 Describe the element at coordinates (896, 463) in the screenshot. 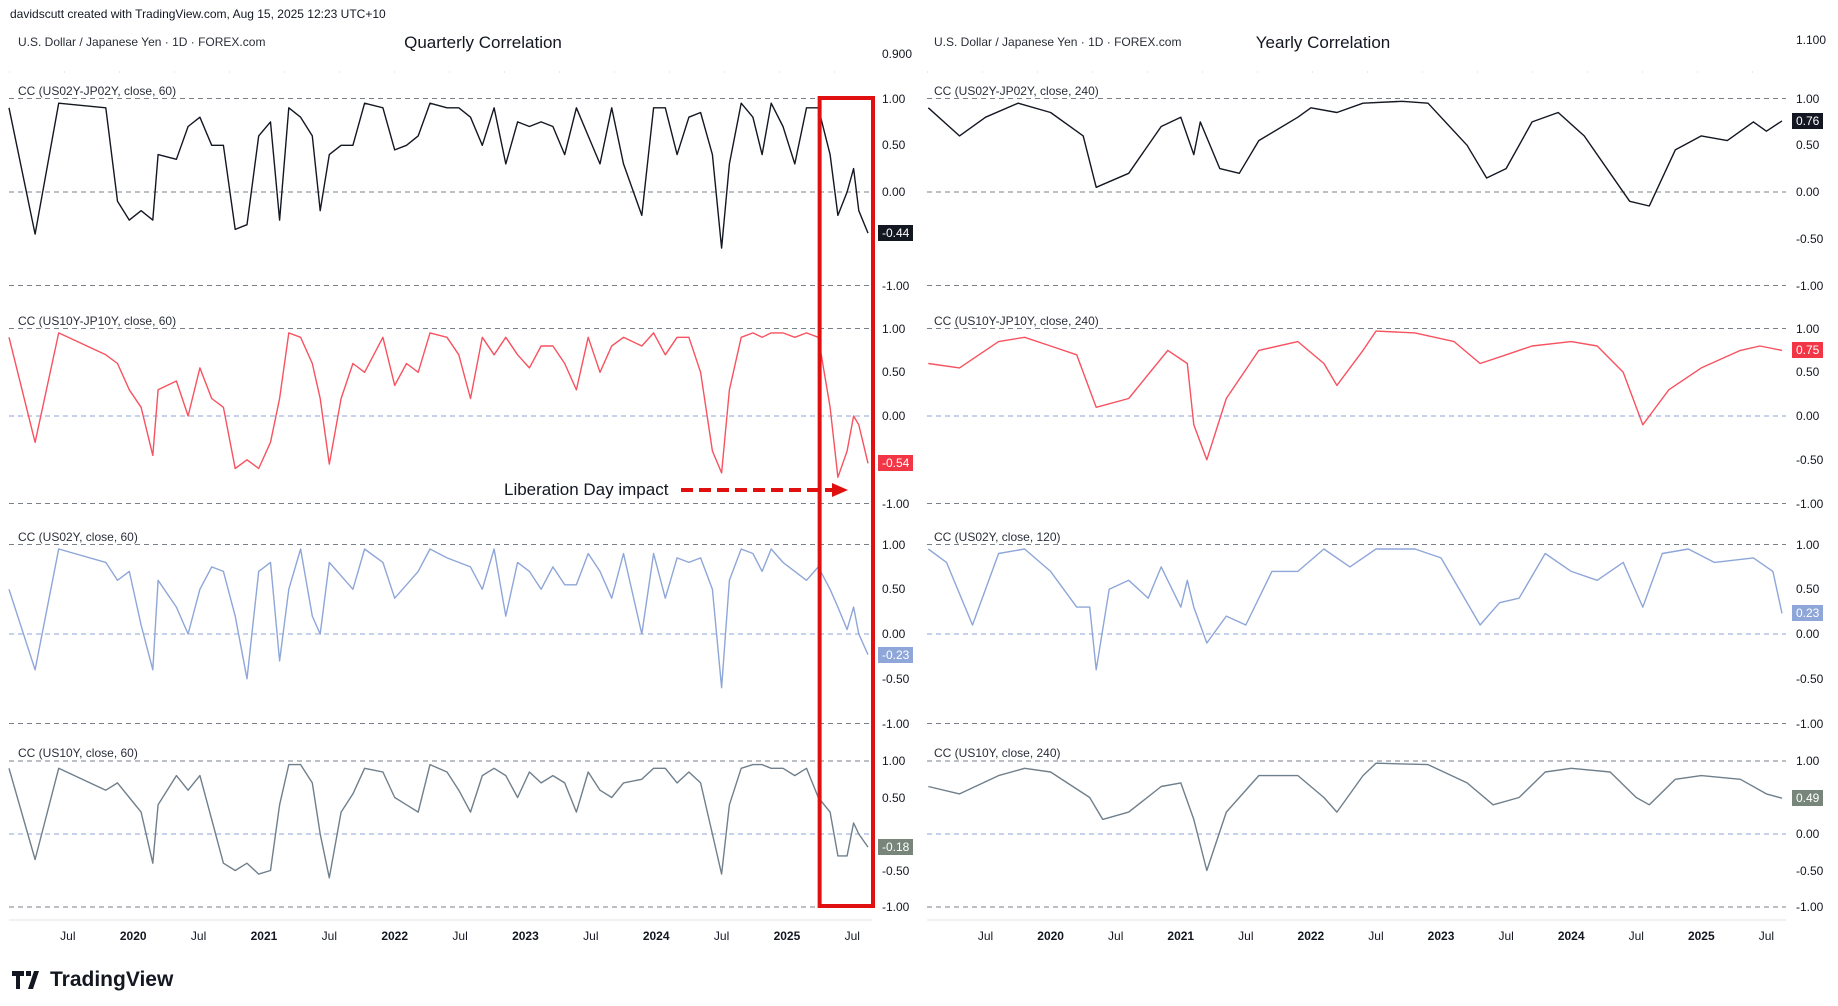

I see `last-value-label: -0.54` at that location.